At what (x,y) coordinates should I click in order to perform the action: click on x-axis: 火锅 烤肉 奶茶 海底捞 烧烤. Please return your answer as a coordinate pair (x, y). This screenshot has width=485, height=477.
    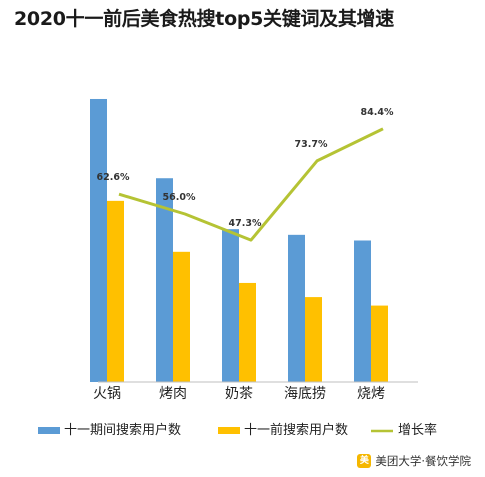
    Looking at the image, I should click on (255, 391).